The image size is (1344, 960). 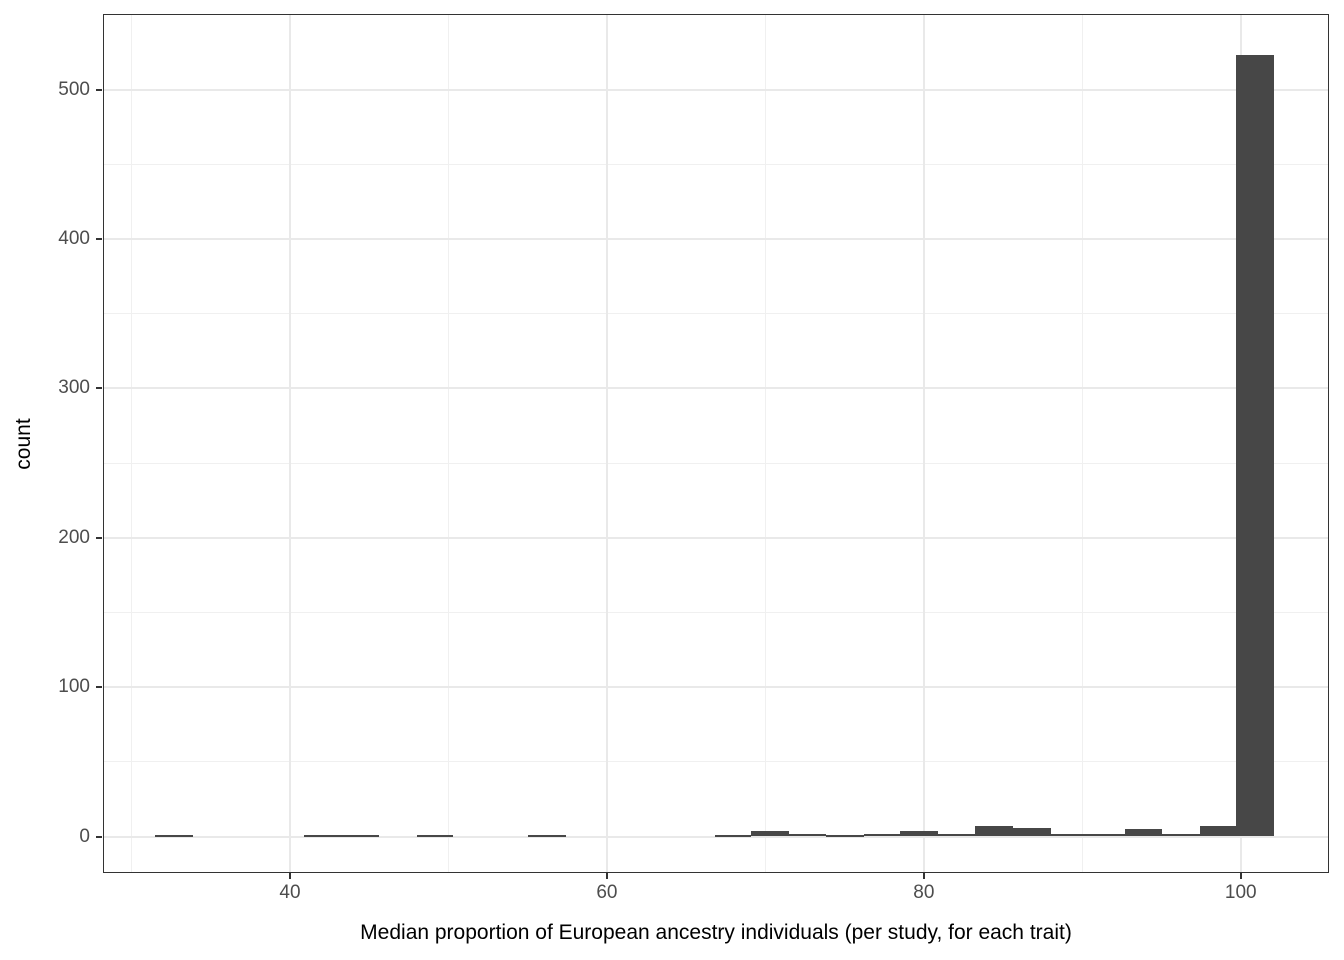 What do you see at coordinates (74, 687) in the screenshot?
I see `y-tick-label: 100` at bounding box center [74, 687].